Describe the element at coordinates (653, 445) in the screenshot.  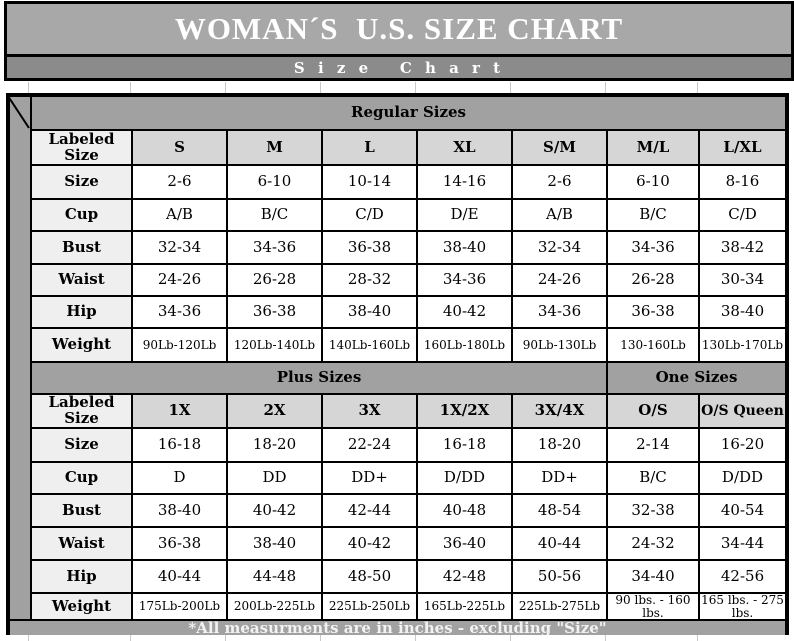
I see `cell: 2-14` at that location.